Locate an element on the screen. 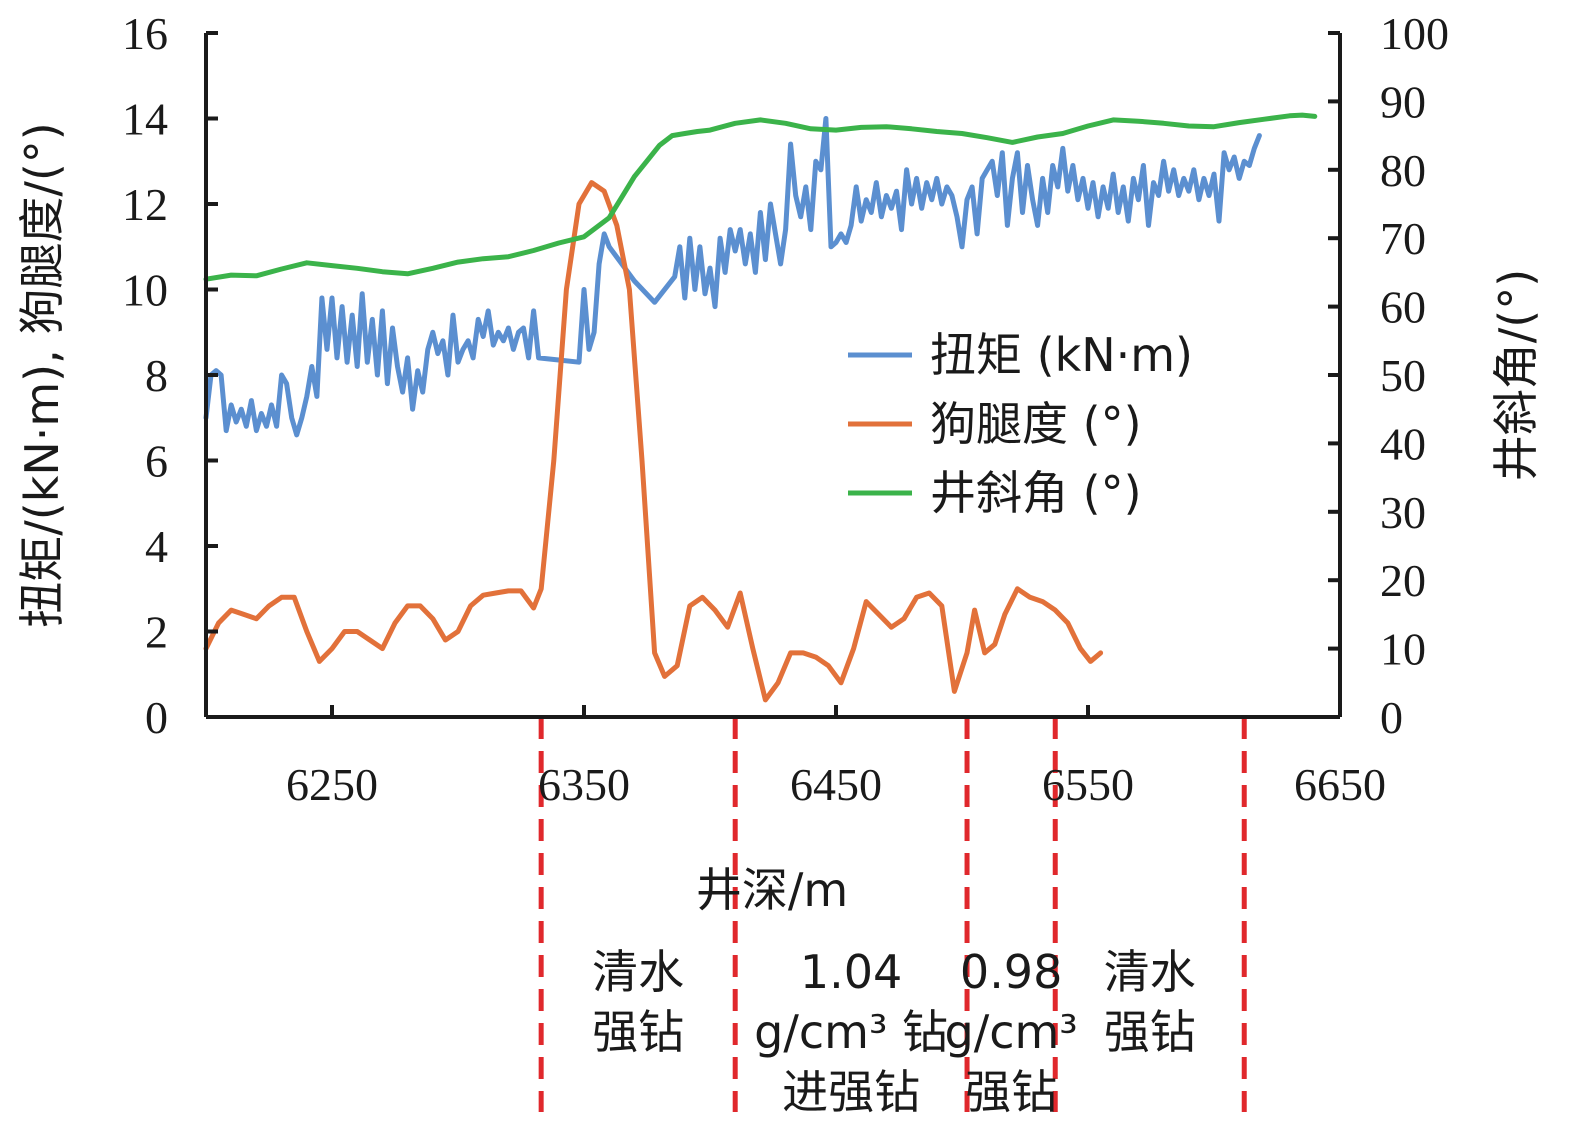 The width and height of the screenshot is (1575, 1132). zone-2-label-line-3: 进强钻 is located at coordinates (851, 1092).